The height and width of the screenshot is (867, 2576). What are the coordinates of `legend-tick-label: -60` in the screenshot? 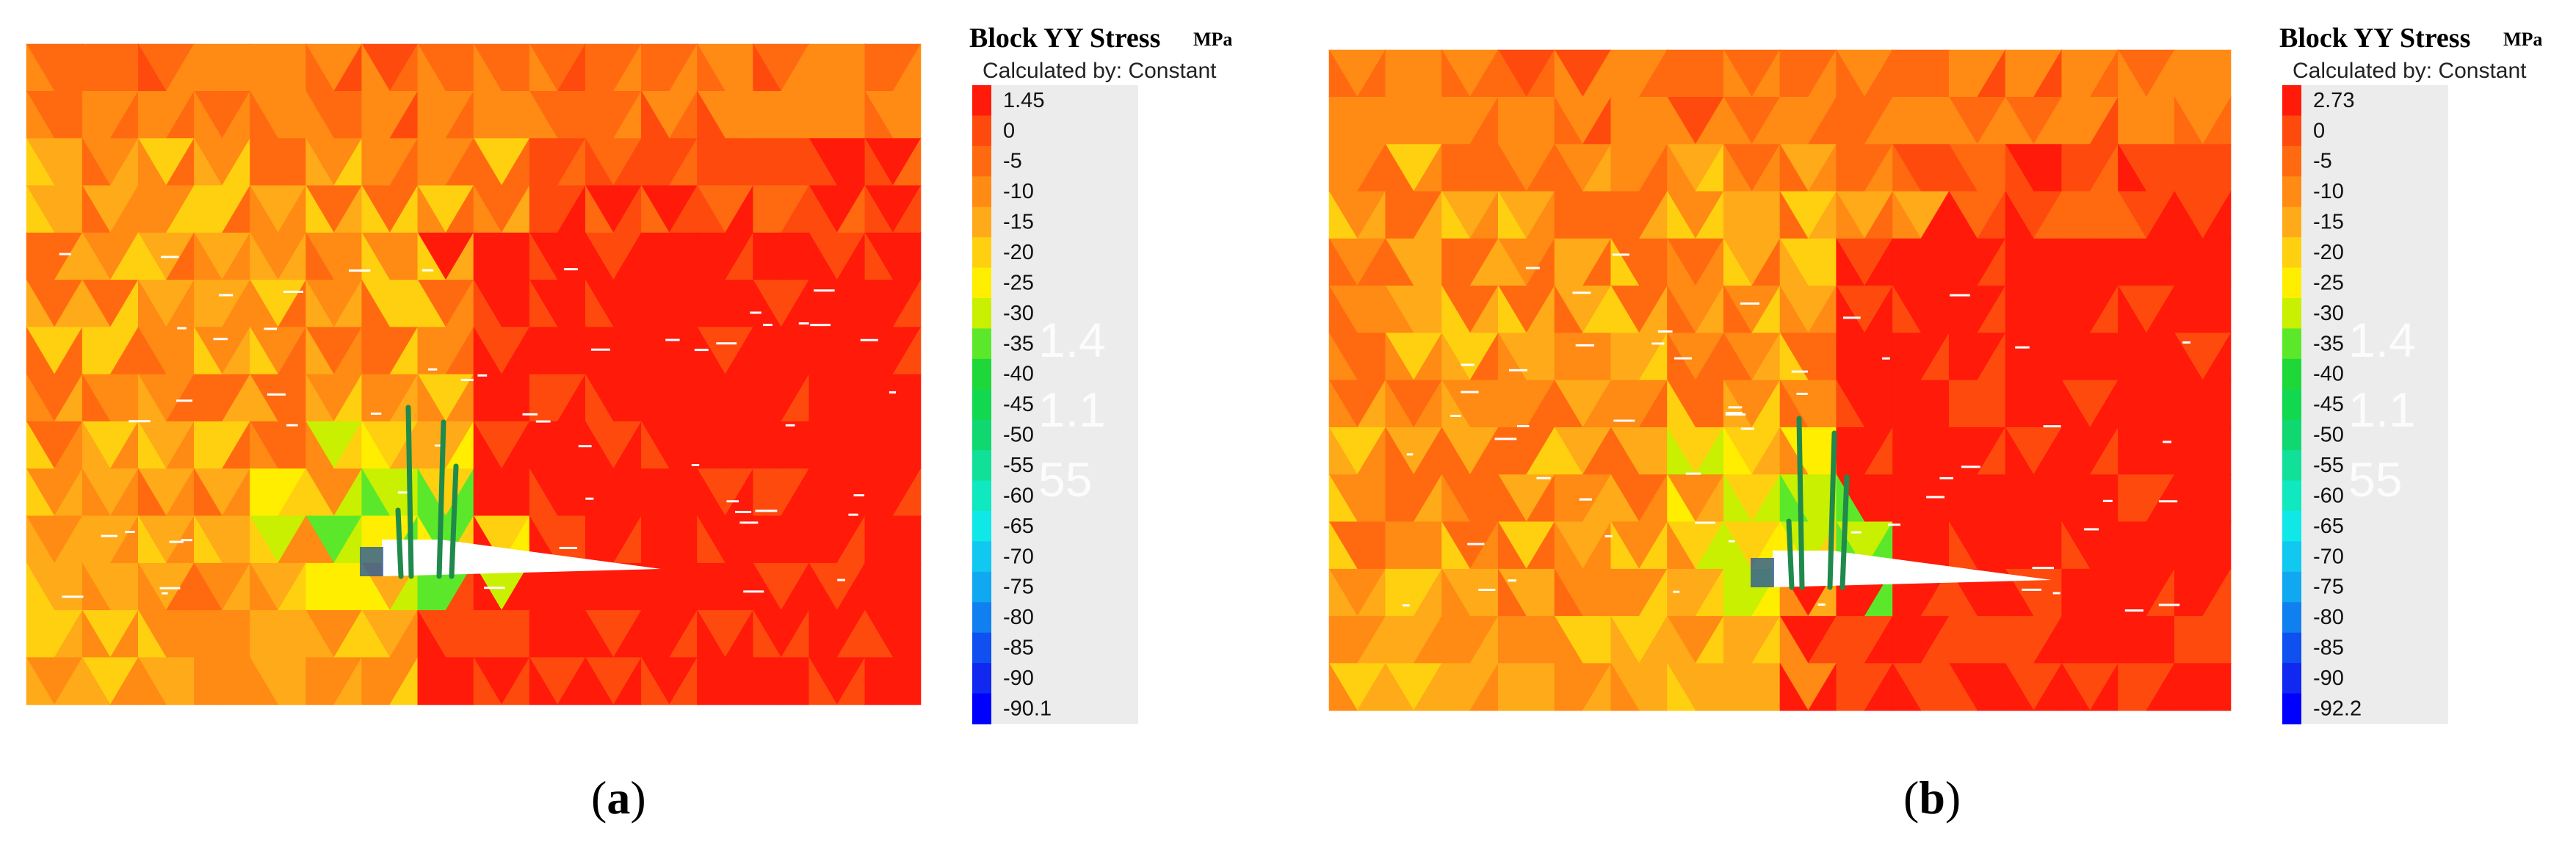 It's located at (2328, 496).